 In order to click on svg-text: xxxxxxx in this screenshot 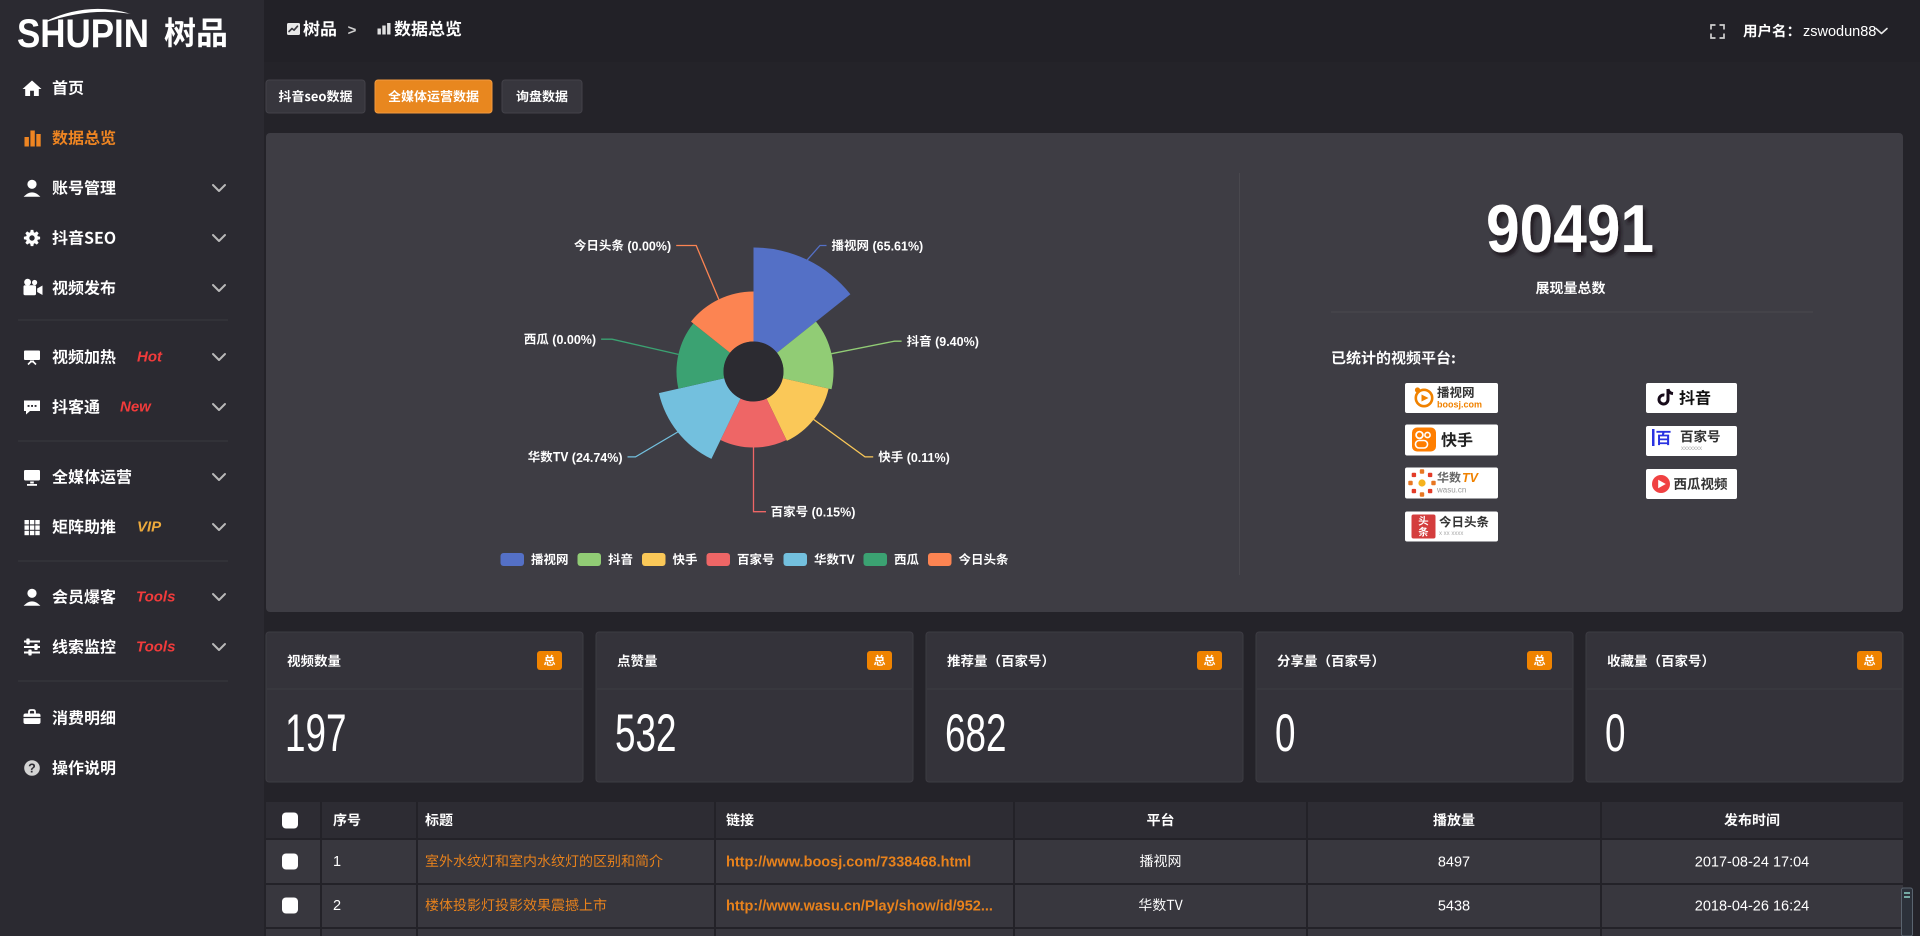, I will do `click(1691, 449)`.